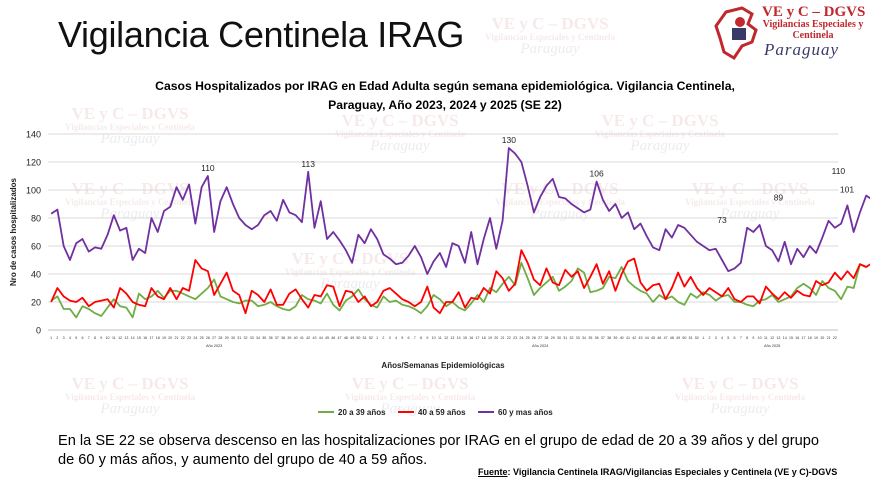 This screenshot has height=489, width=870. What do you see at coordinates (509, 140) in the screenshot?
I see `data-label: 130` at bounding box center [509, 140].